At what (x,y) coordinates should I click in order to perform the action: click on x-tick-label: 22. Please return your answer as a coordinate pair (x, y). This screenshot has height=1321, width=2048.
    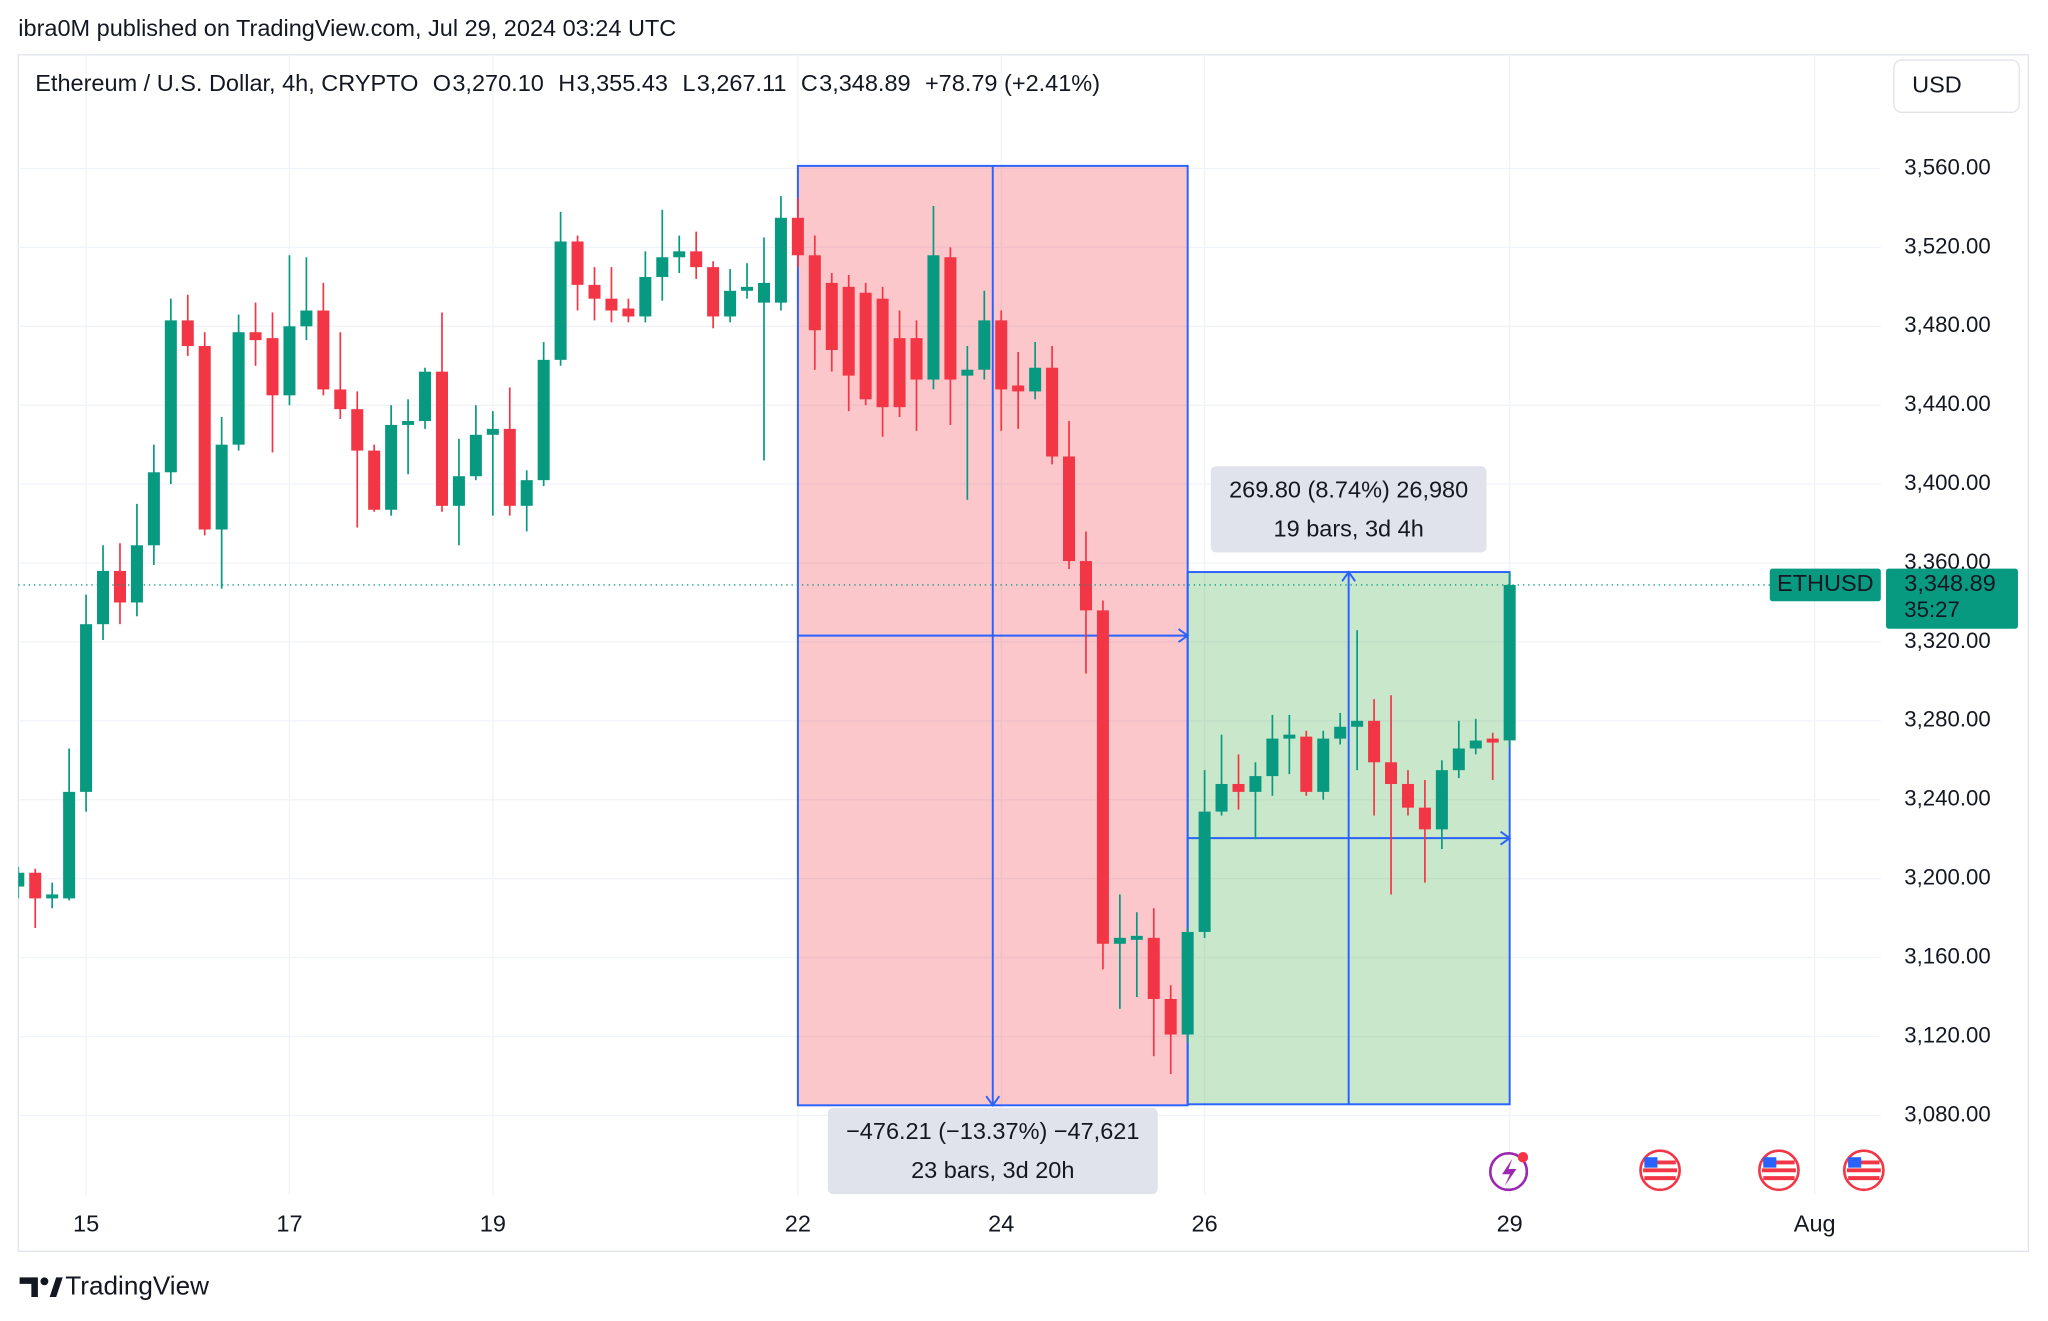
    Looking at the image, I should click on (798, 1223).